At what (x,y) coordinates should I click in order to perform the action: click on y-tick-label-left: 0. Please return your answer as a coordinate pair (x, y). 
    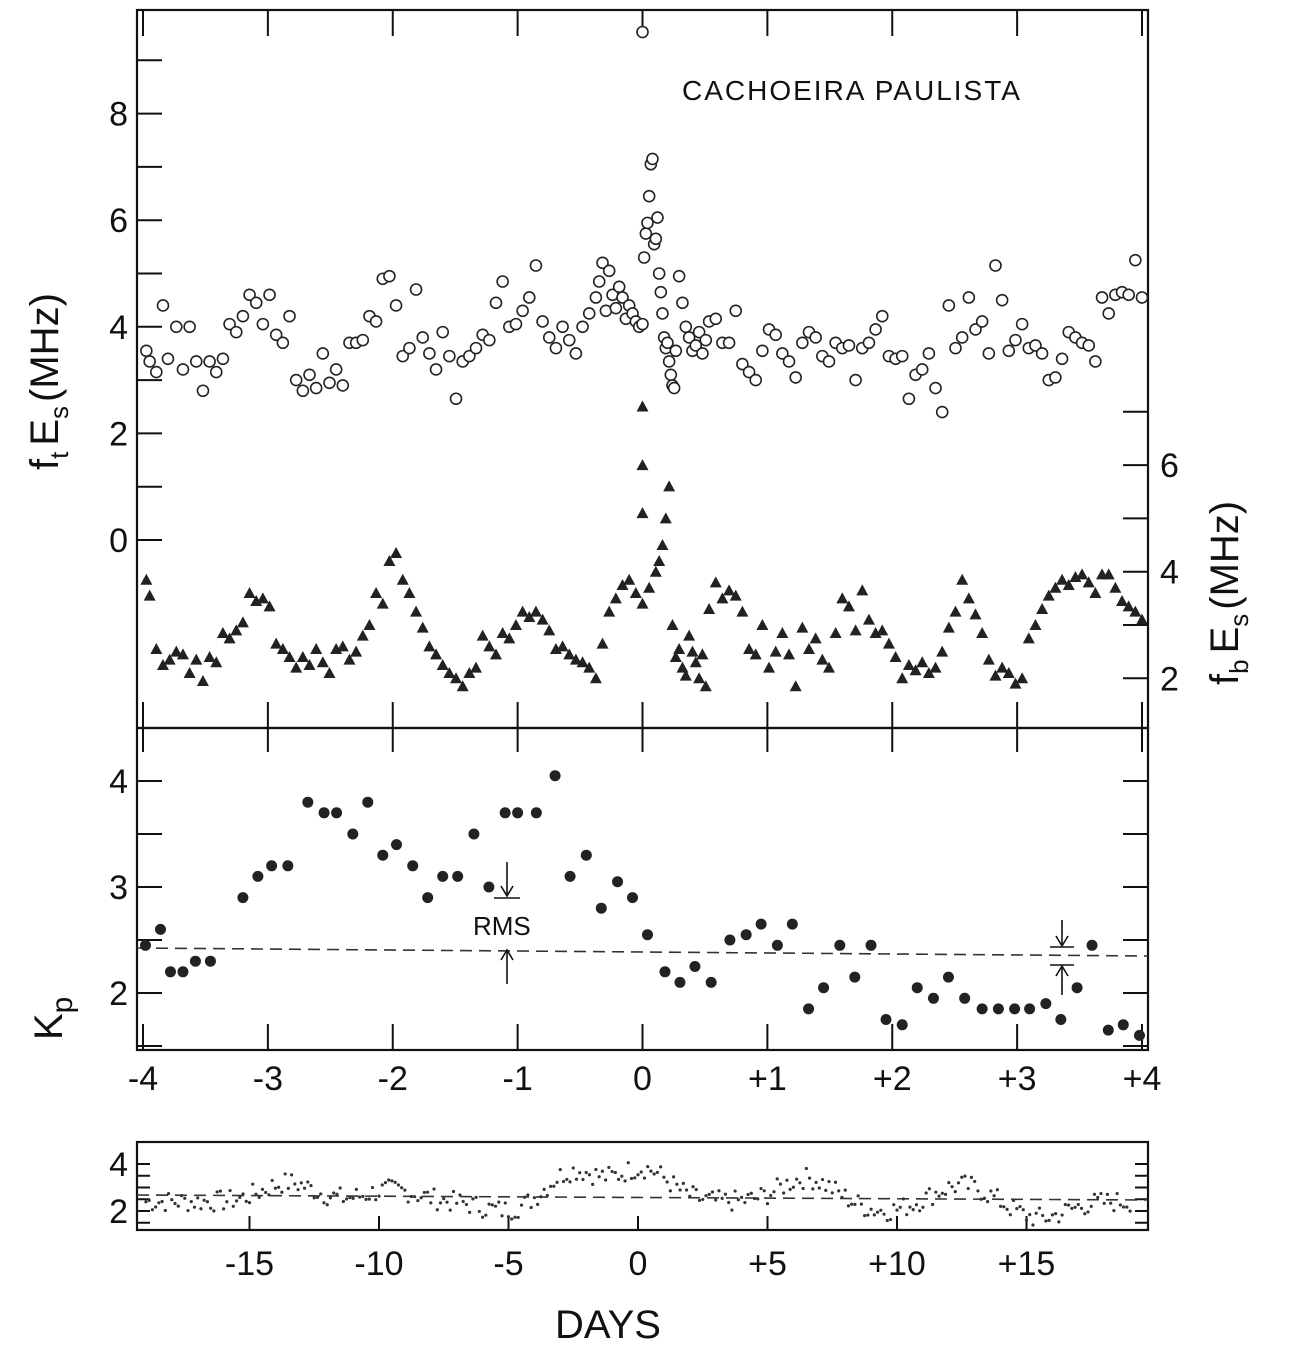
    Looking at the image, I should click on (118, 541).